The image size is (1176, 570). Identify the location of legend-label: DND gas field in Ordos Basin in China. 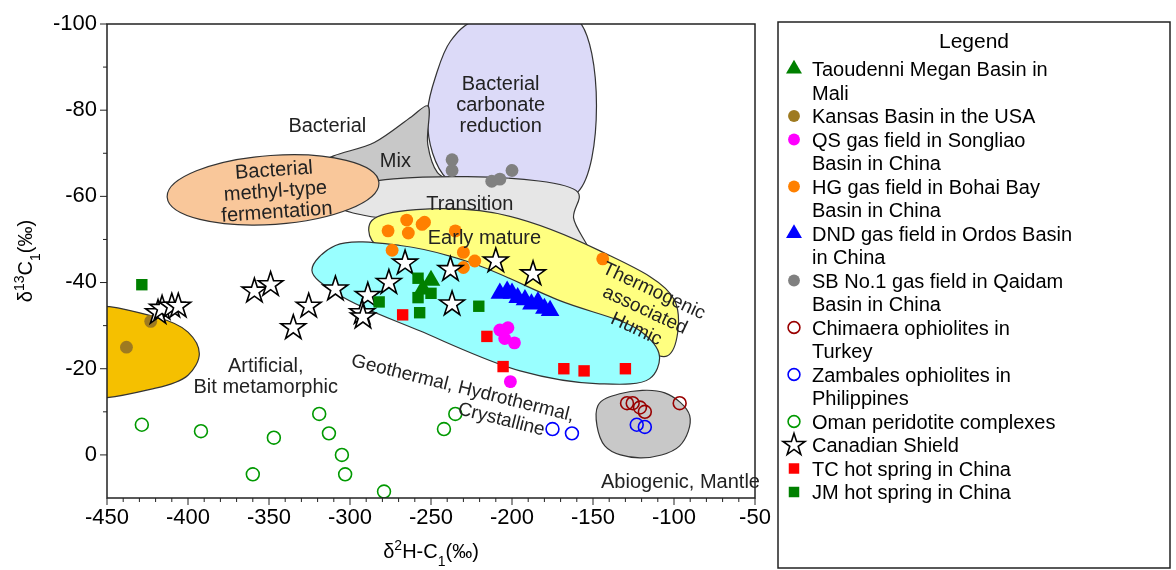
(942, 245).